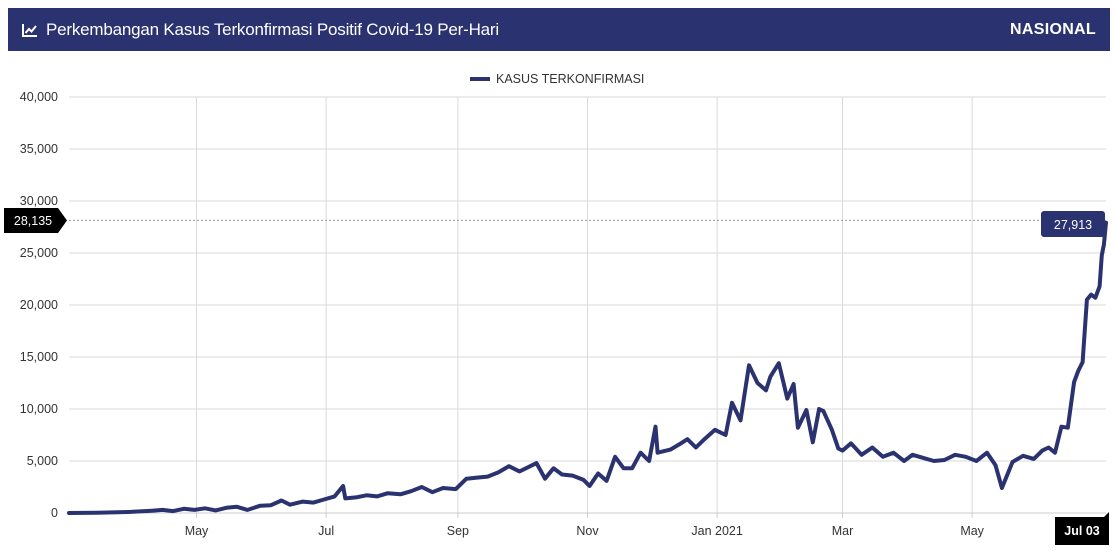 This screenshot has height=551, width=1115. What do you see at coordinates (1081, 531) in the screenshot?
I see `crosshair-x-label: Jul 03` at bounding box center [1081, 531].